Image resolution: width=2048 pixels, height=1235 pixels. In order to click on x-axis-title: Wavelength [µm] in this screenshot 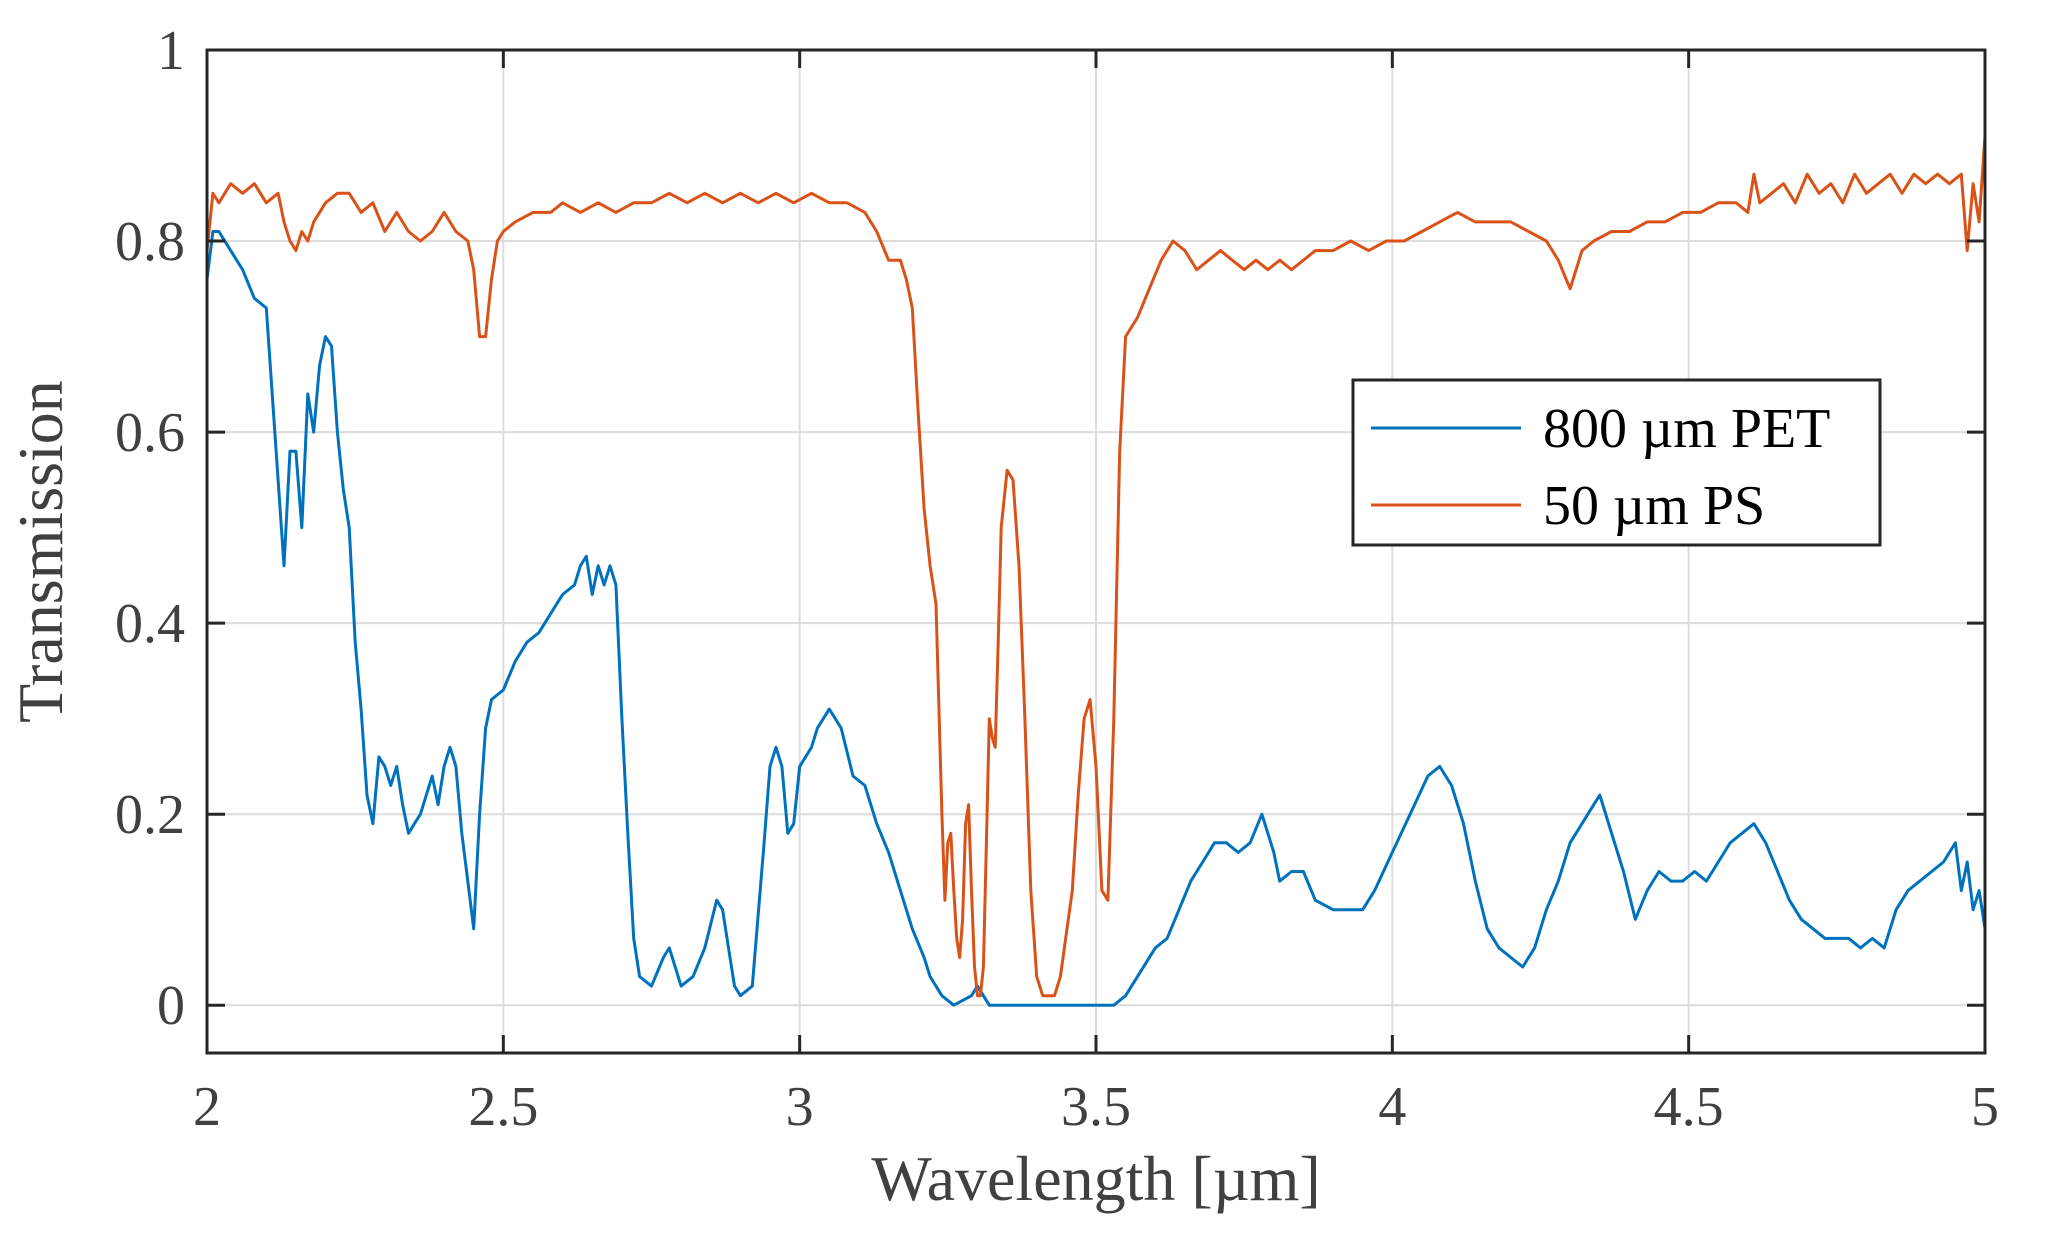, I will do `click(1095, 1178)`.